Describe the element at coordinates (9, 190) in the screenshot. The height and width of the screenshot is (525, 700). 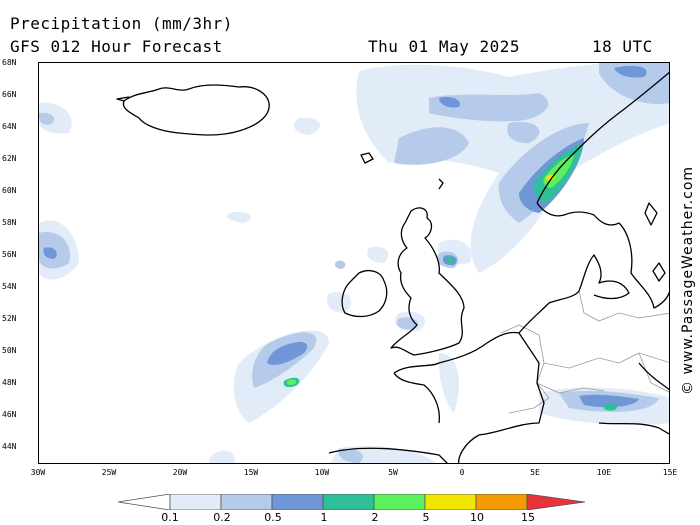
I see `lat-label: 60N` at that location.